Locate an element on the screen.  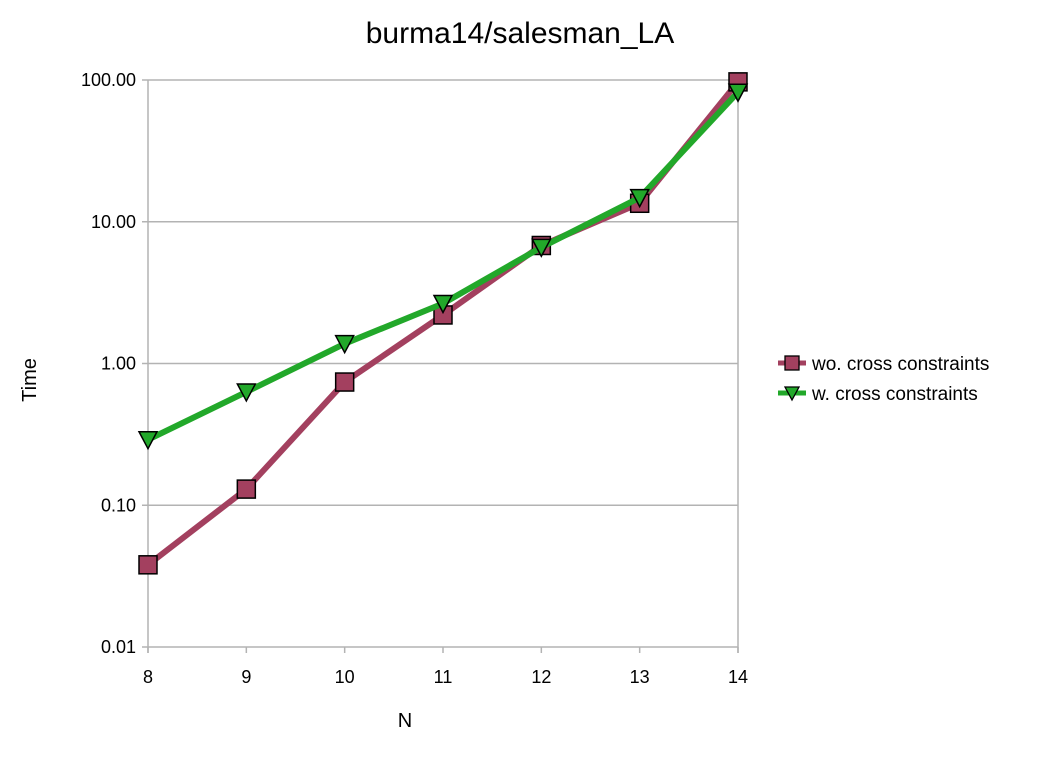
y-tick-label: 1.00 is located at coordinates (118, 364).